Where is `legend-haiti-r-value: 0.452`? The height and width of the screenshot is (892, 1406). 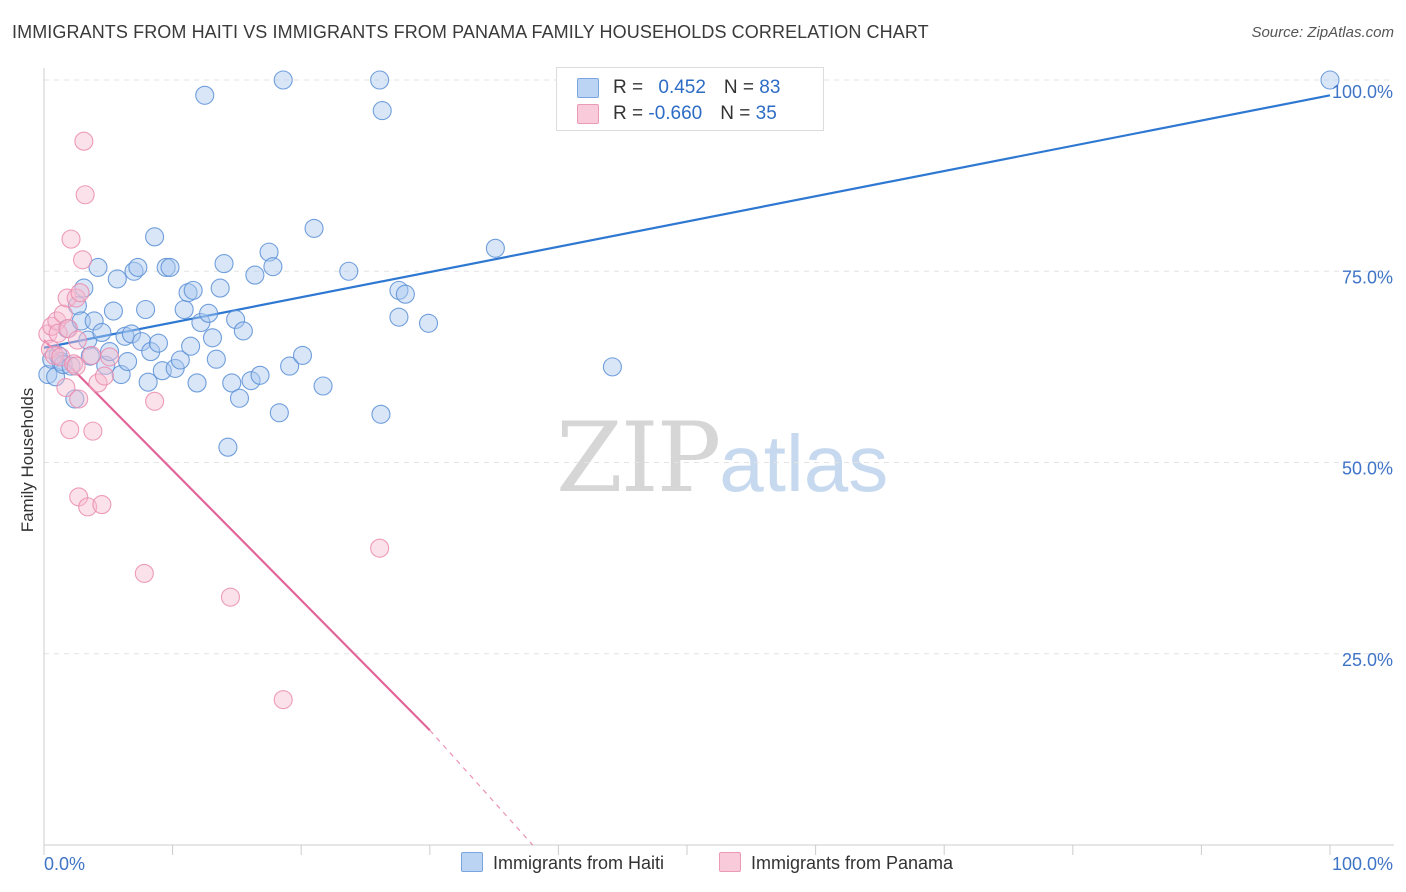 legend-haiti-r-value: 0.452 is located at coordinates (682, 87).